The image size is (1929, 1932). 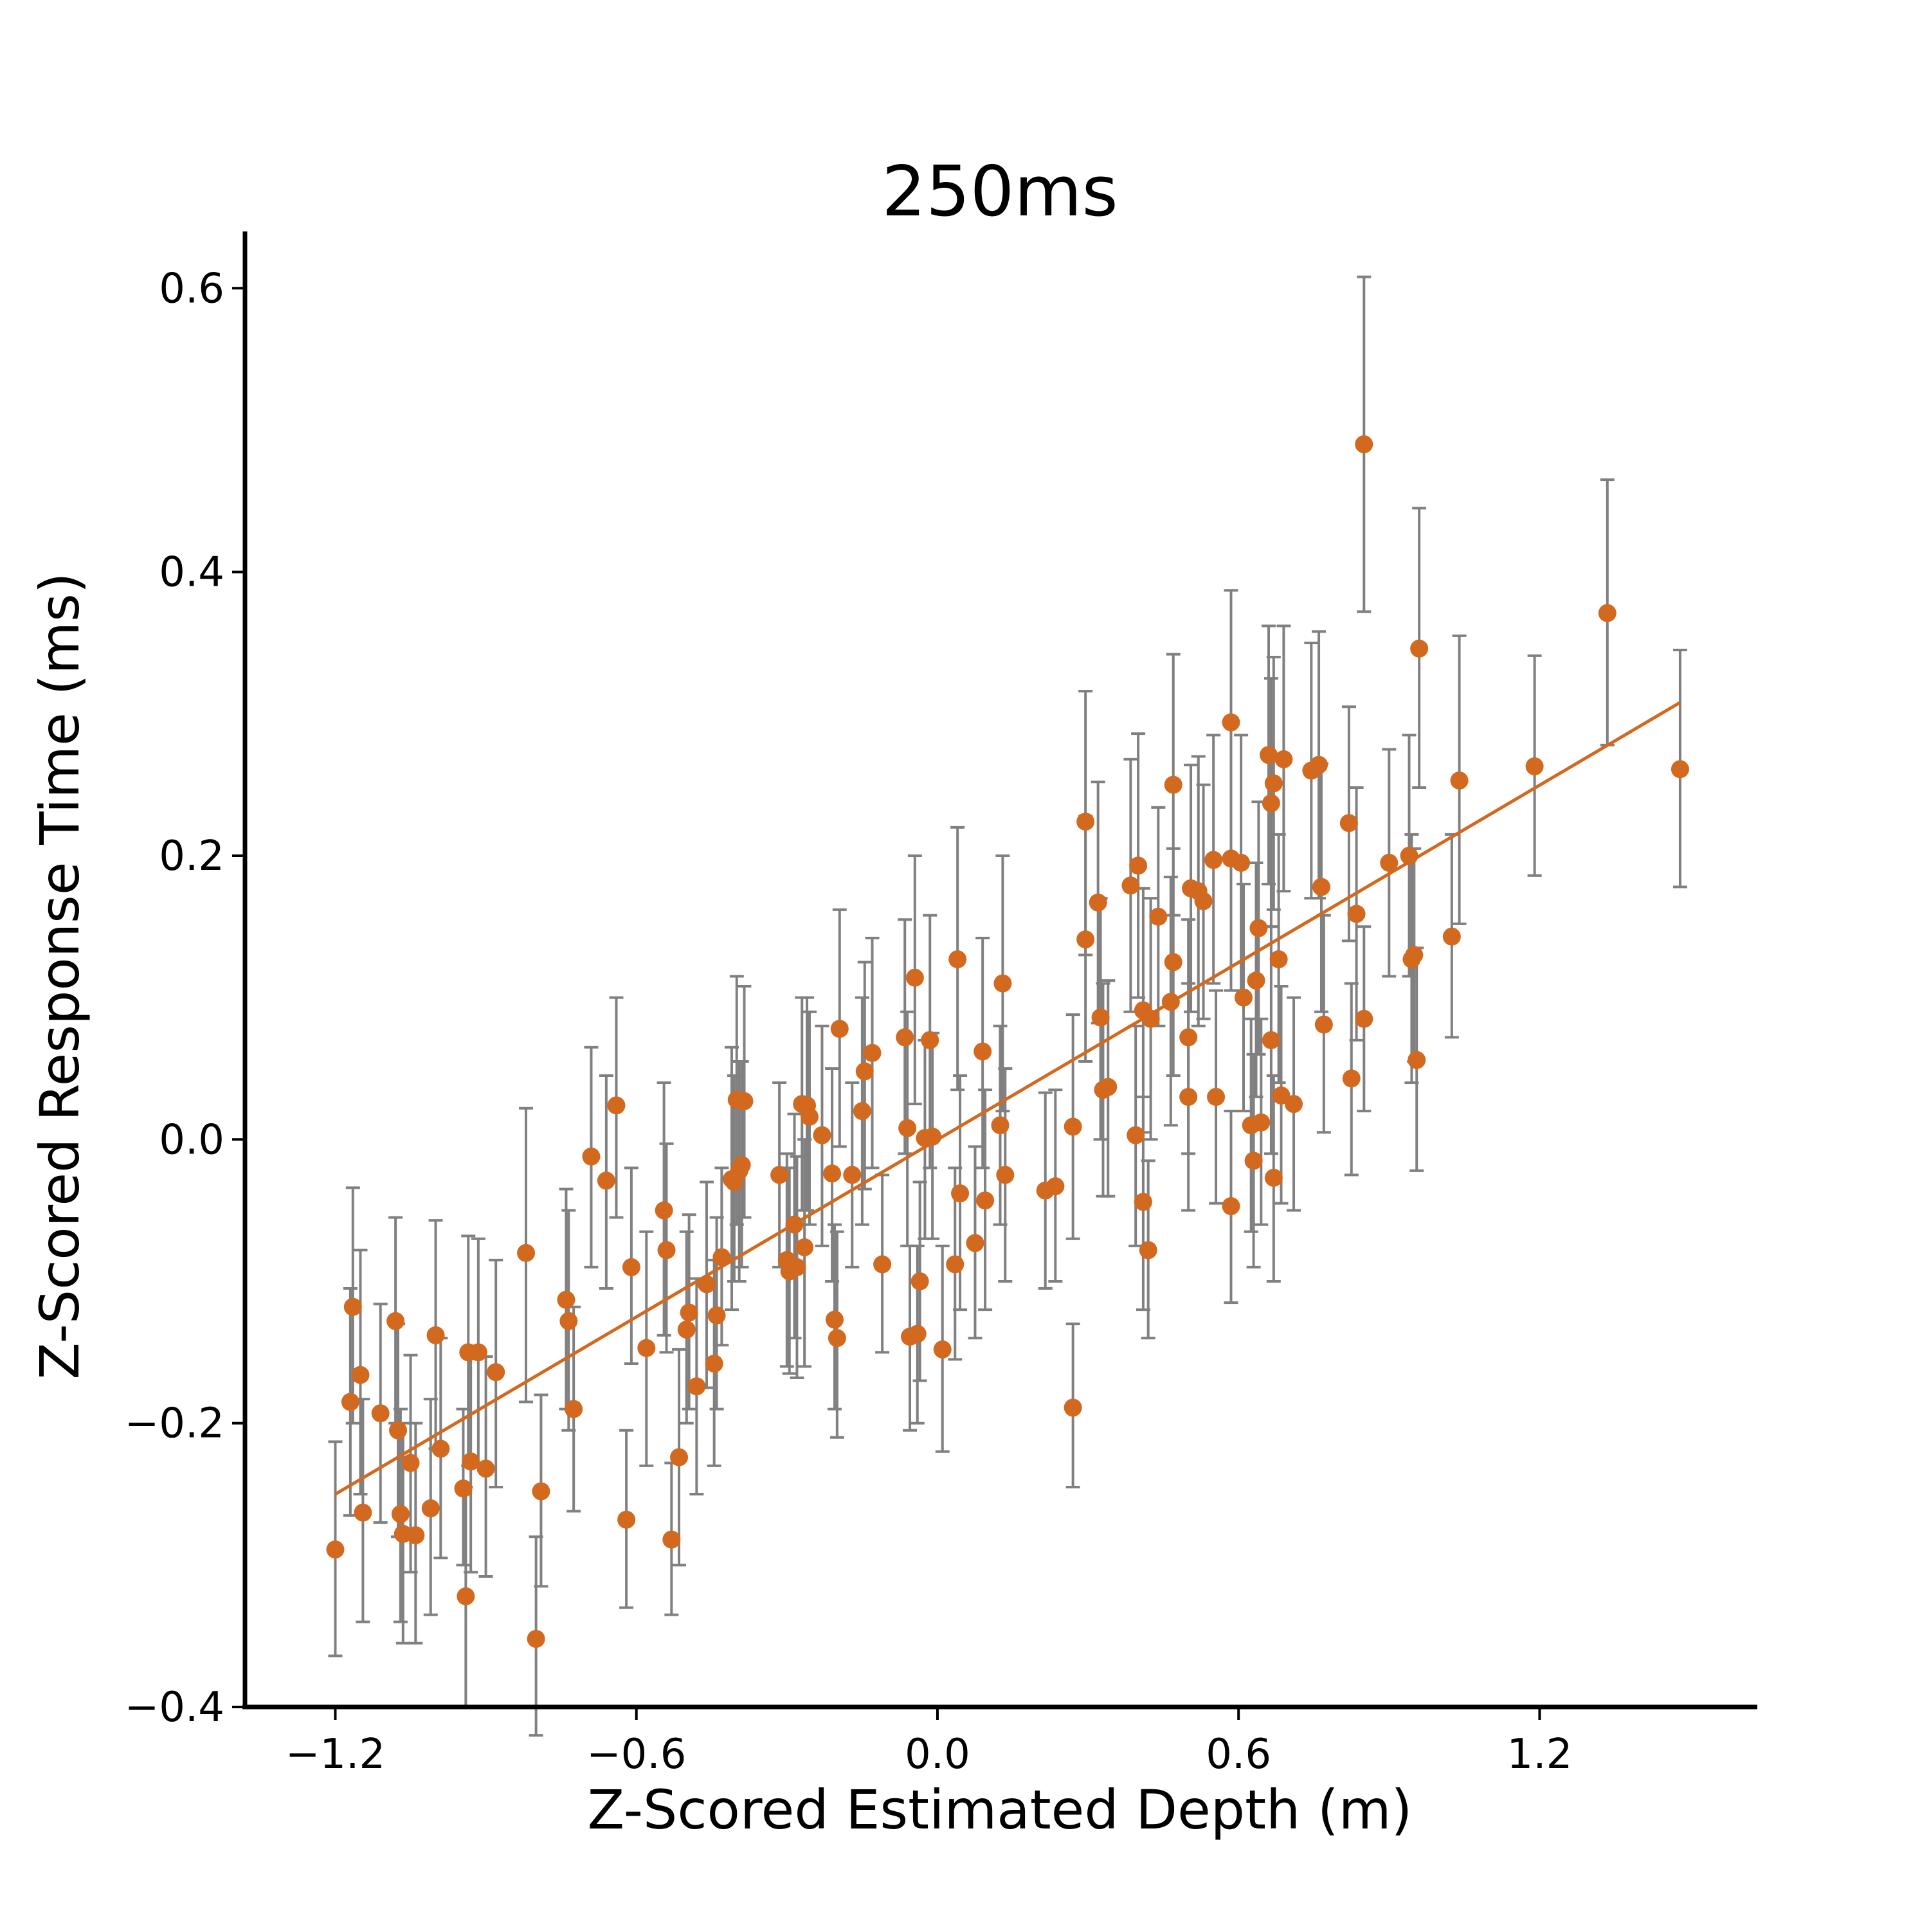 What do you see at coordinates (1000, 192) in the screenshot?
I see `chart-title: 250ms` at bounding box center [1000, 192].